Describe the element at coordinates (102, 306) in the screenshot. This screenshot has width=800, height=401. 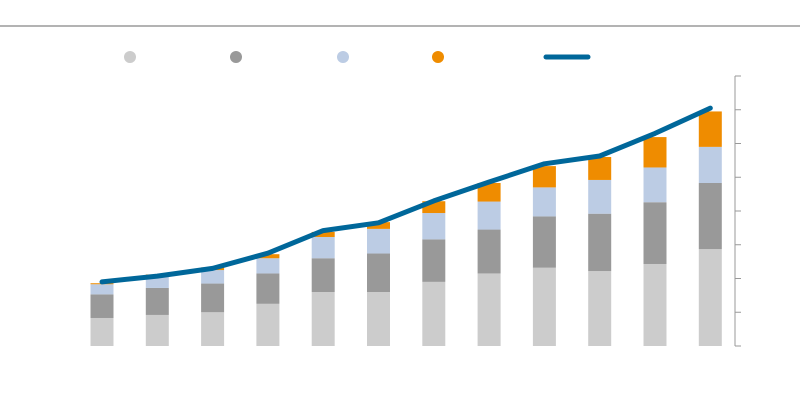
I see `bar-segment-s2-c1` at that location.